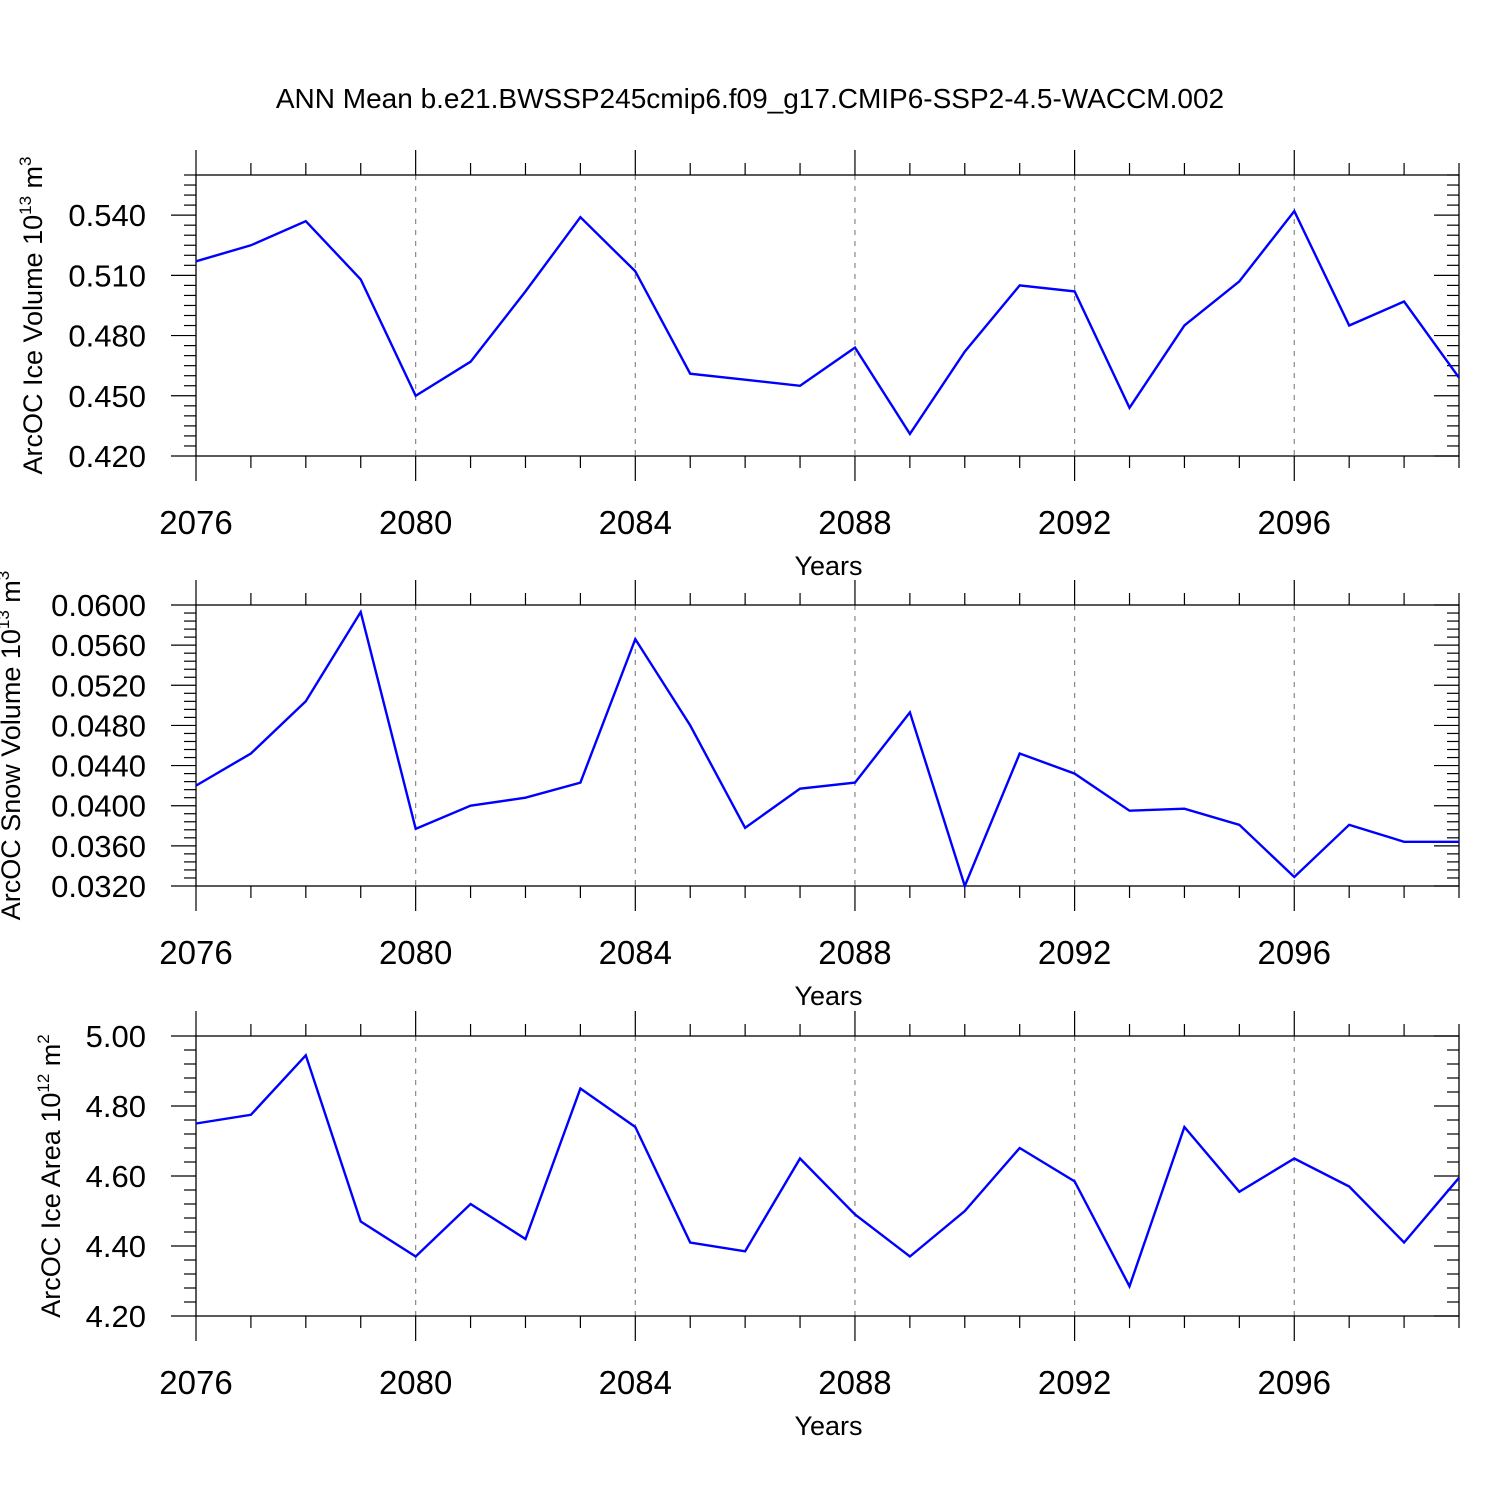  Describe the element at coordinates (116, 1106) in the screenshot. I see `y-tick-label: 4.80` at that location.